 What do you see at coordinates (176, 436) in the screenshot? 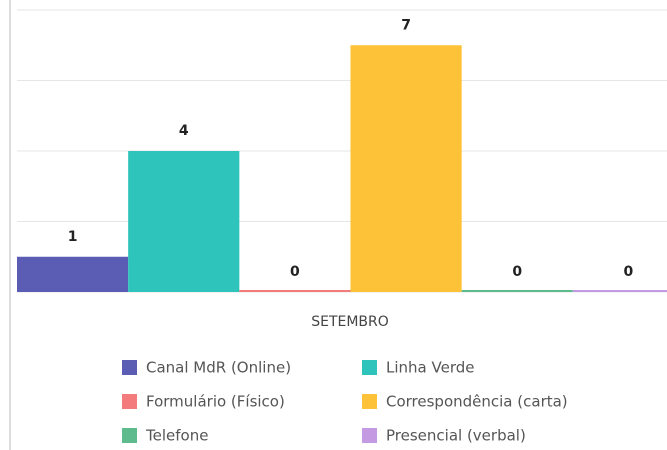
I see `legend-label: Telefone` at bounding box center [176, 436].